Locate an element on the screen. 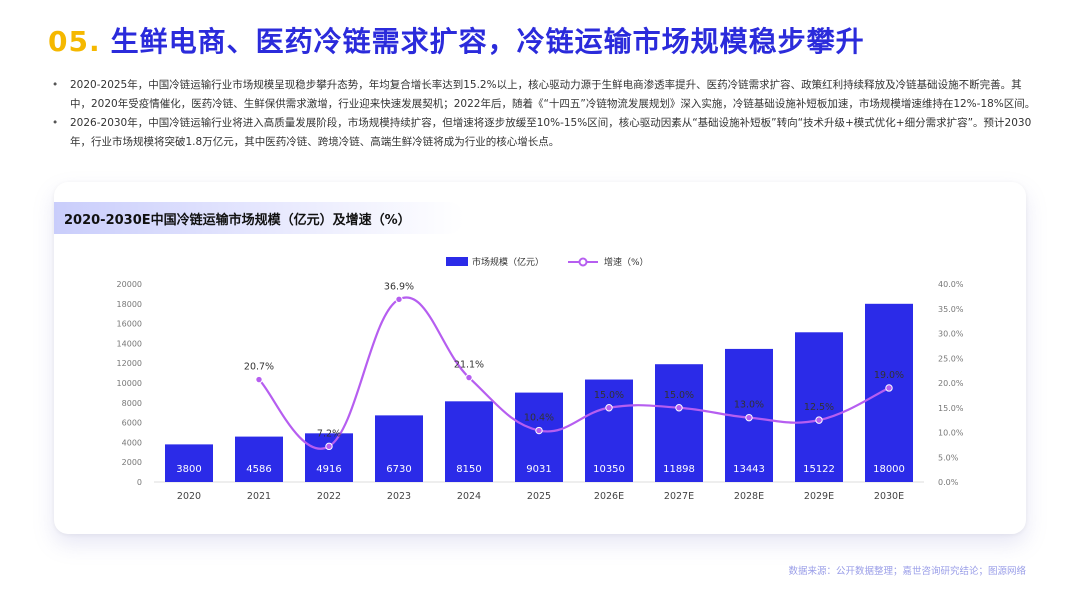  y-right-tick-label: 30.0% is located at coordinates (951, 334).